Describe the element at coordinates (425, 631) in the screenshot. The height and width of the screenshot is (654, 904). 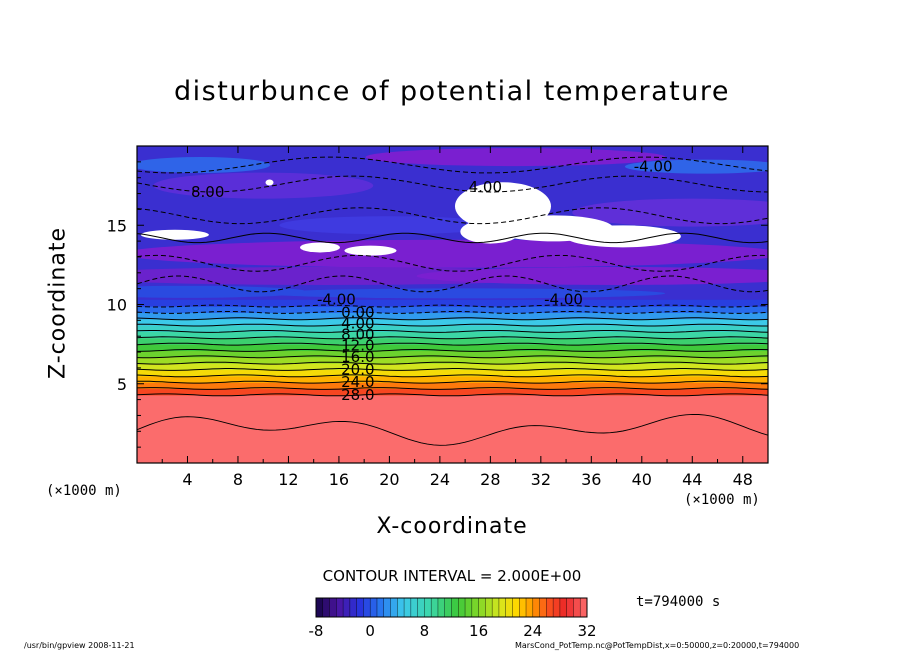
I see `colorbar-tick-label: 8` at that location.